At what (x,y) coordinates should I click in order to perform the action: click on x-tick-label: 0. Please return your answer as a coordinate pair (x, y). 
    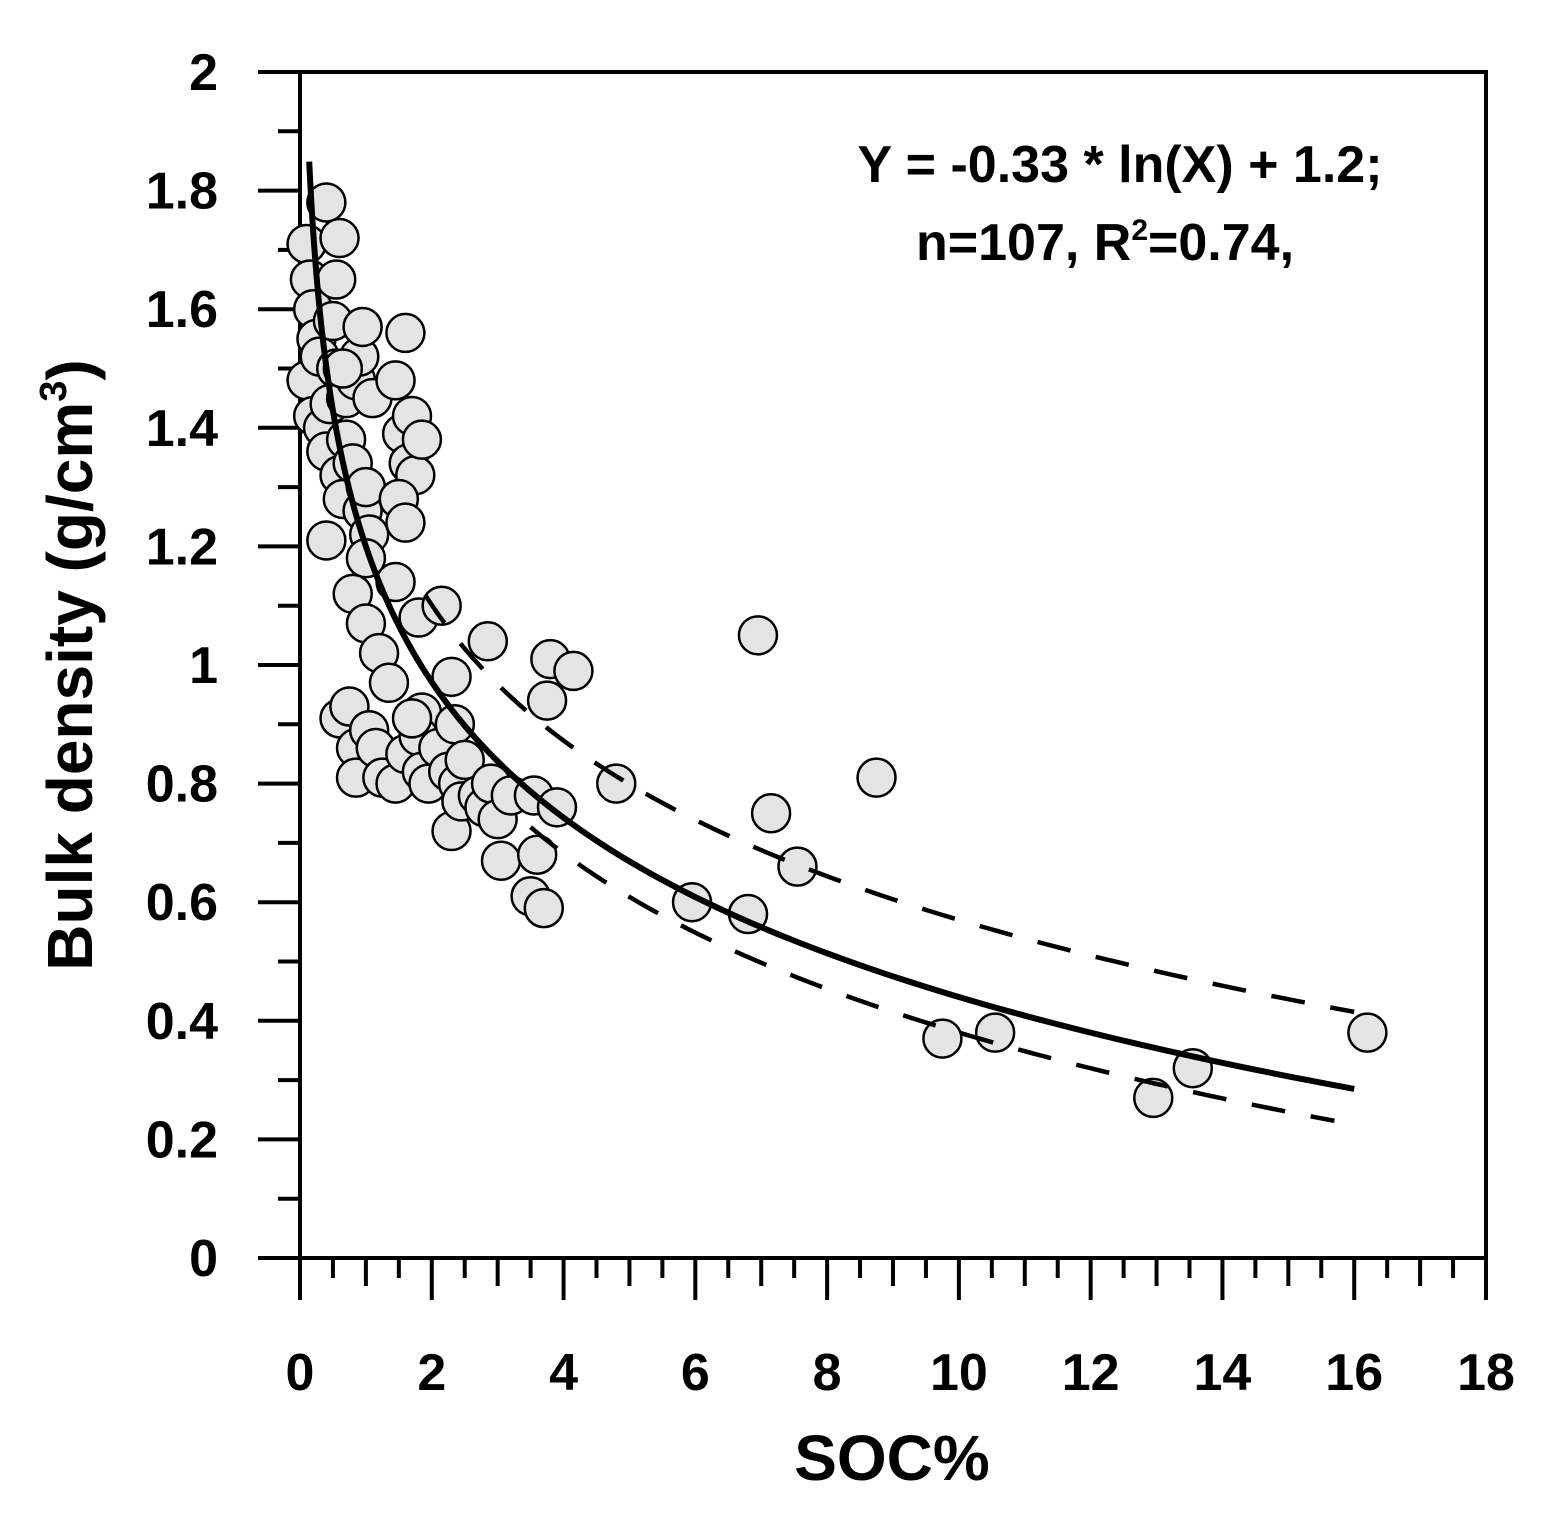
    Looking at the image, I should click on (300, 1373).